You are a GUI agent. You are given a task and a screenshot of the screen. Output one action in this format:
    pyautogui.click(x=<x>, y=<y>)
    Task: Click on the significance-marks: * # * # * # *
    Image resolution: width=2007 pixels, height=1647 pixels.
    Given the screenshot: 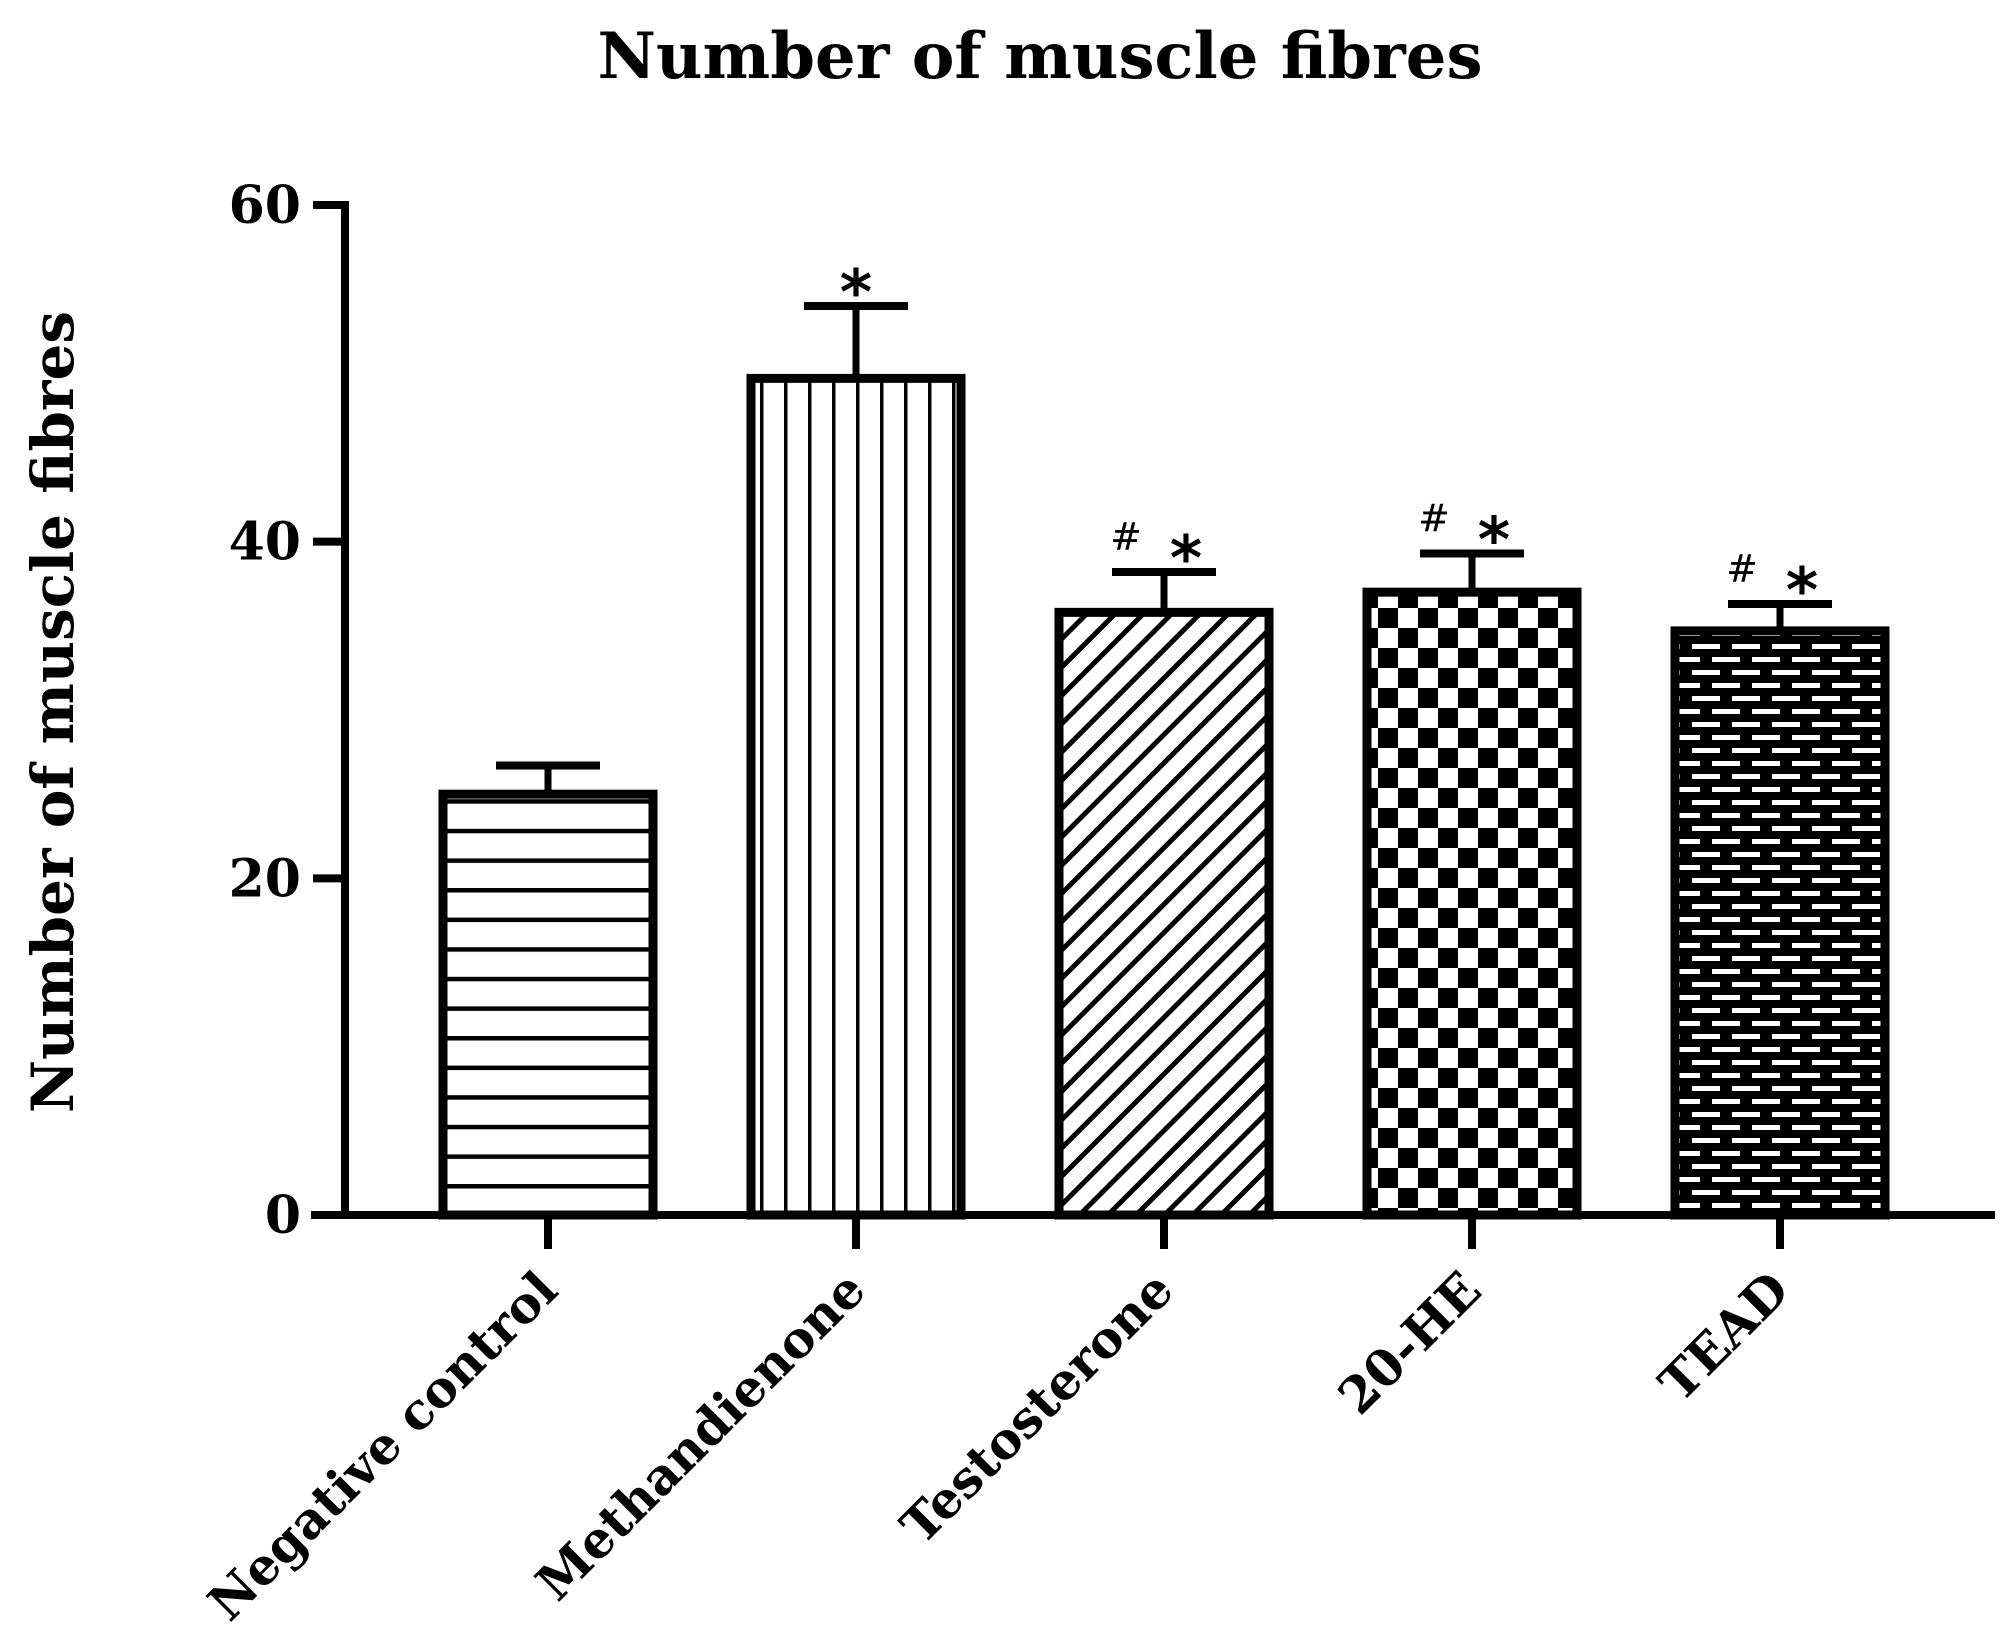 What is the action you would take?
    pyautogui.click(x=1329, y=441)
    